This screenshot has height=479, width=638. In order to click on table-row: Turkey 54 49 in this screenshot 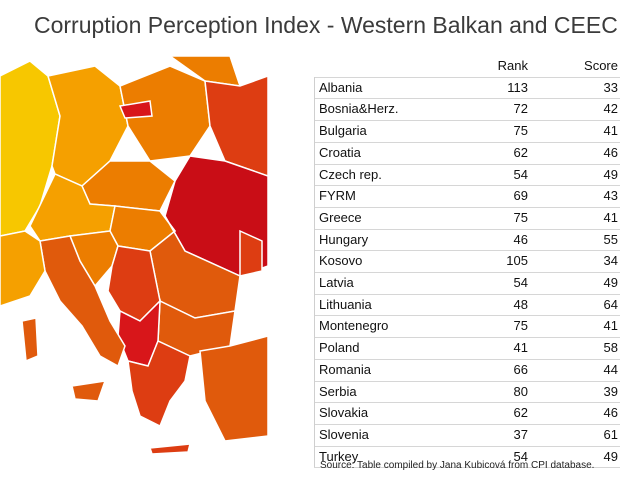, I will do `click(467, 457)`.